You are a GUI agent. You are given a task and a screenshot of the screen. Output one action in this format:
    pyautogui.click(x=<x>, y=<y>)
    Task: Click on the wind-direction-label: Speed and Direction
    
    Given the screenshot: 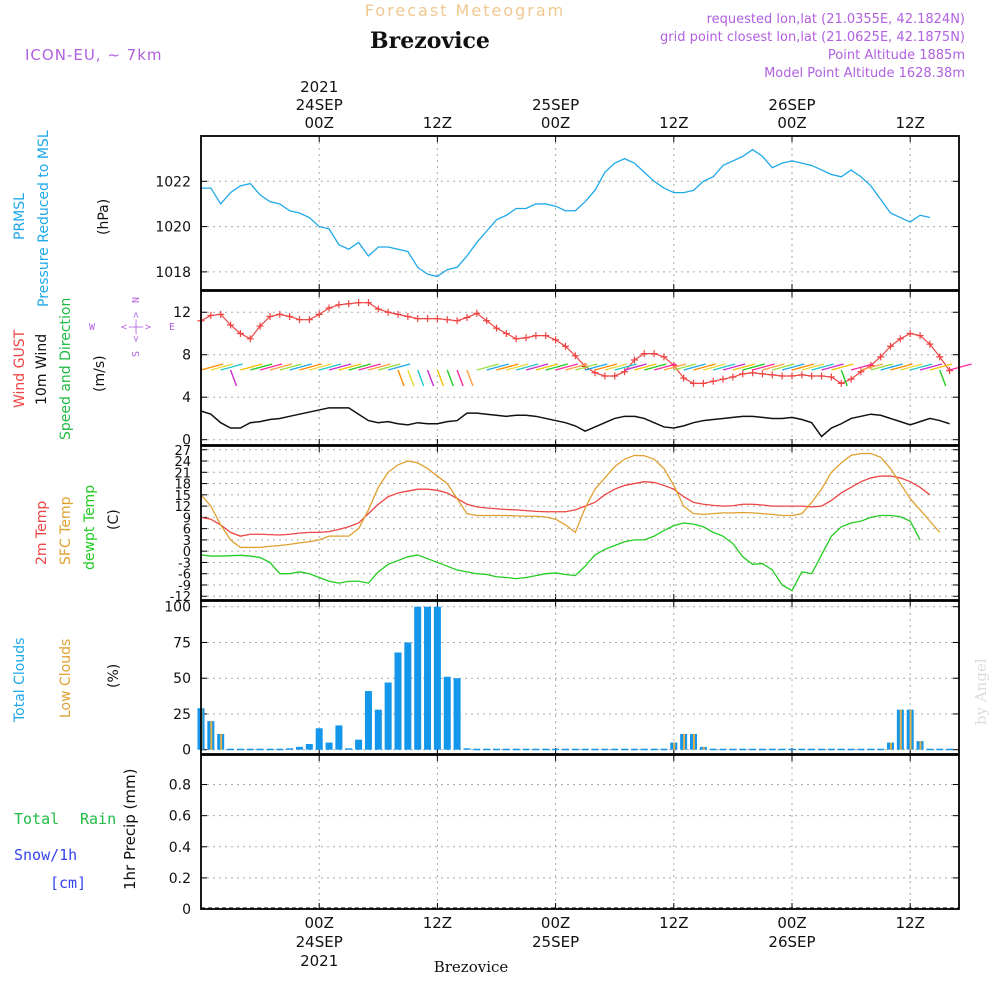 What is the action you would take?
    pyautogui.click(x=66, y=369)
    